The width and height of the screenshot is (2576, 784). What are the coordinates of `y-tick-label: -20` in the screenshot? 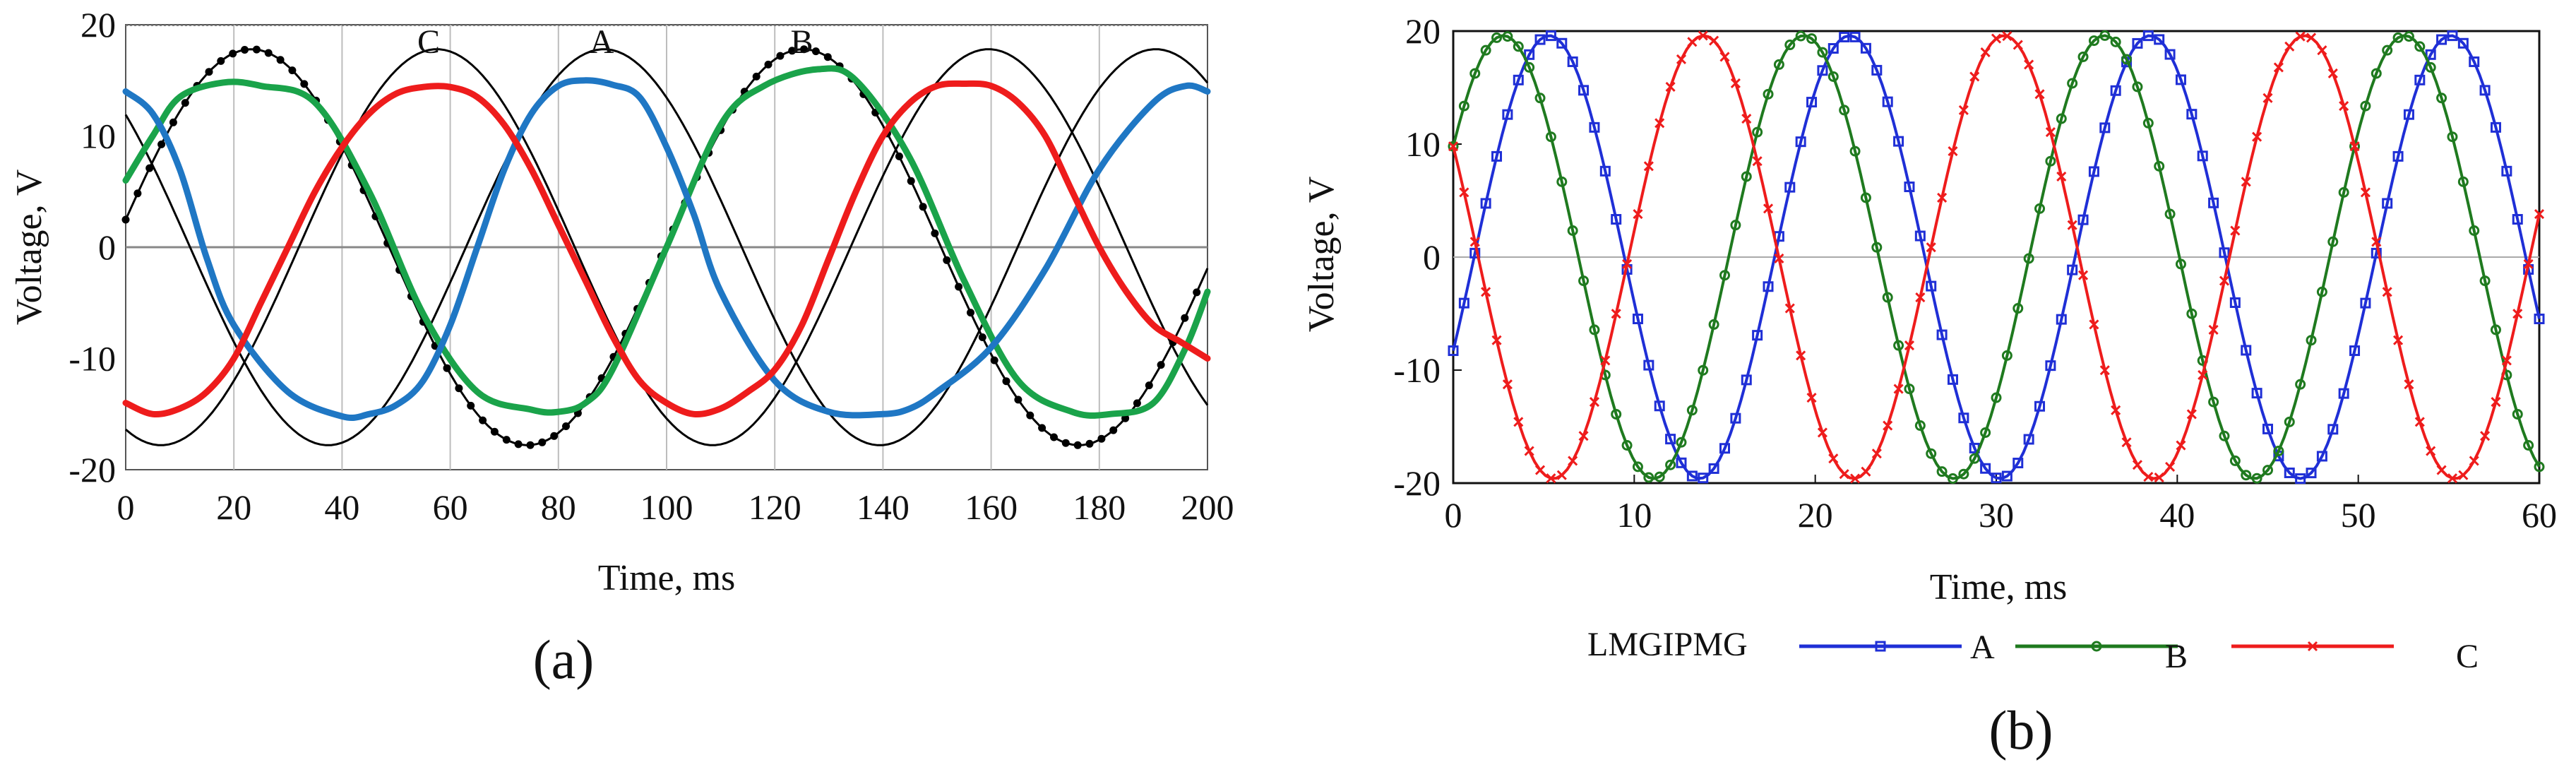 It's located at (92, 470).